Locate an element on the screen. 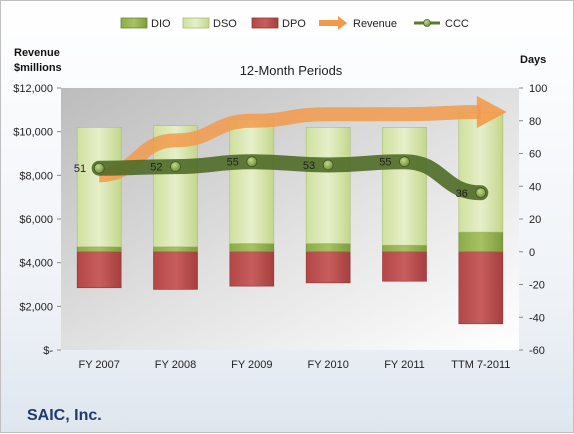 The height and width of the screenshot is (434, 574). ccc-data-label: 36 is located at coordinates (462, 194).